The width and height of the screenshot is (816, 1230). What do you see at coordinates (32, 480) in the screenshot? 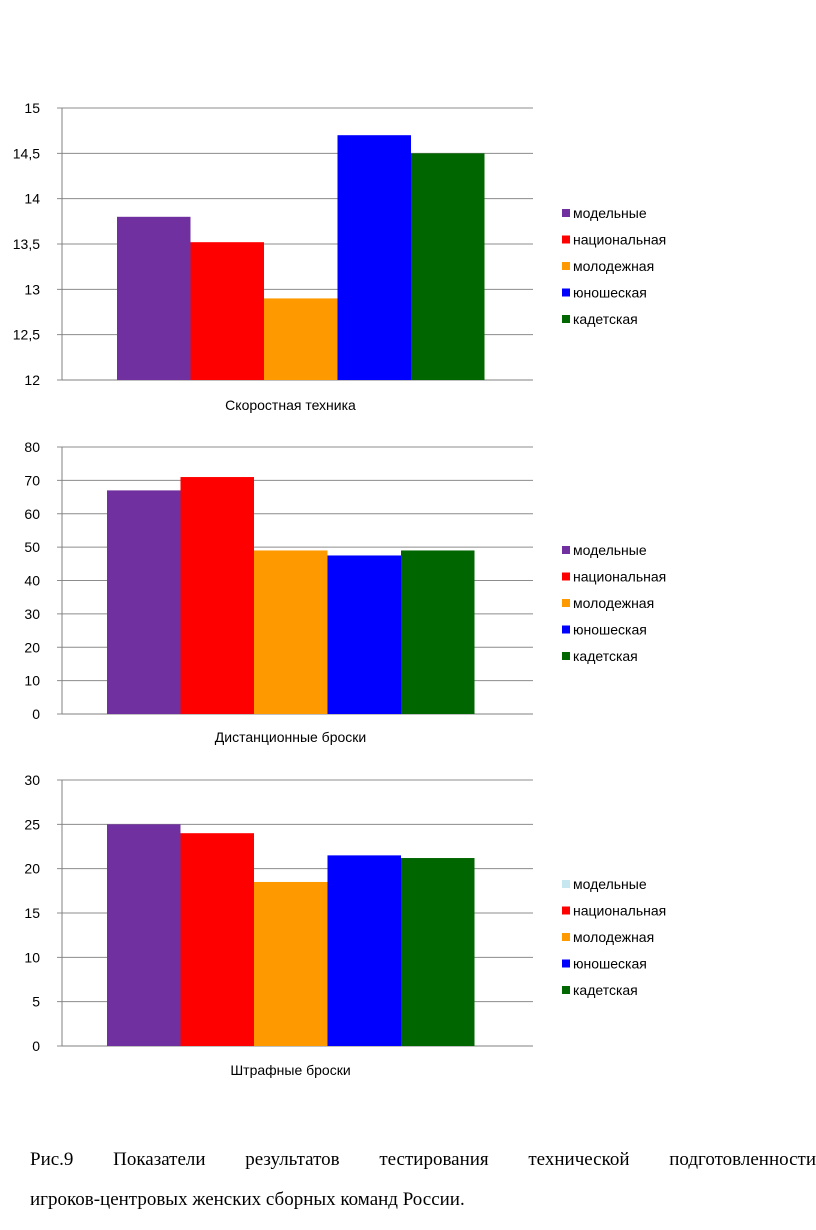
I see `y-tick-label: 70` at bounding box center [32, 480].